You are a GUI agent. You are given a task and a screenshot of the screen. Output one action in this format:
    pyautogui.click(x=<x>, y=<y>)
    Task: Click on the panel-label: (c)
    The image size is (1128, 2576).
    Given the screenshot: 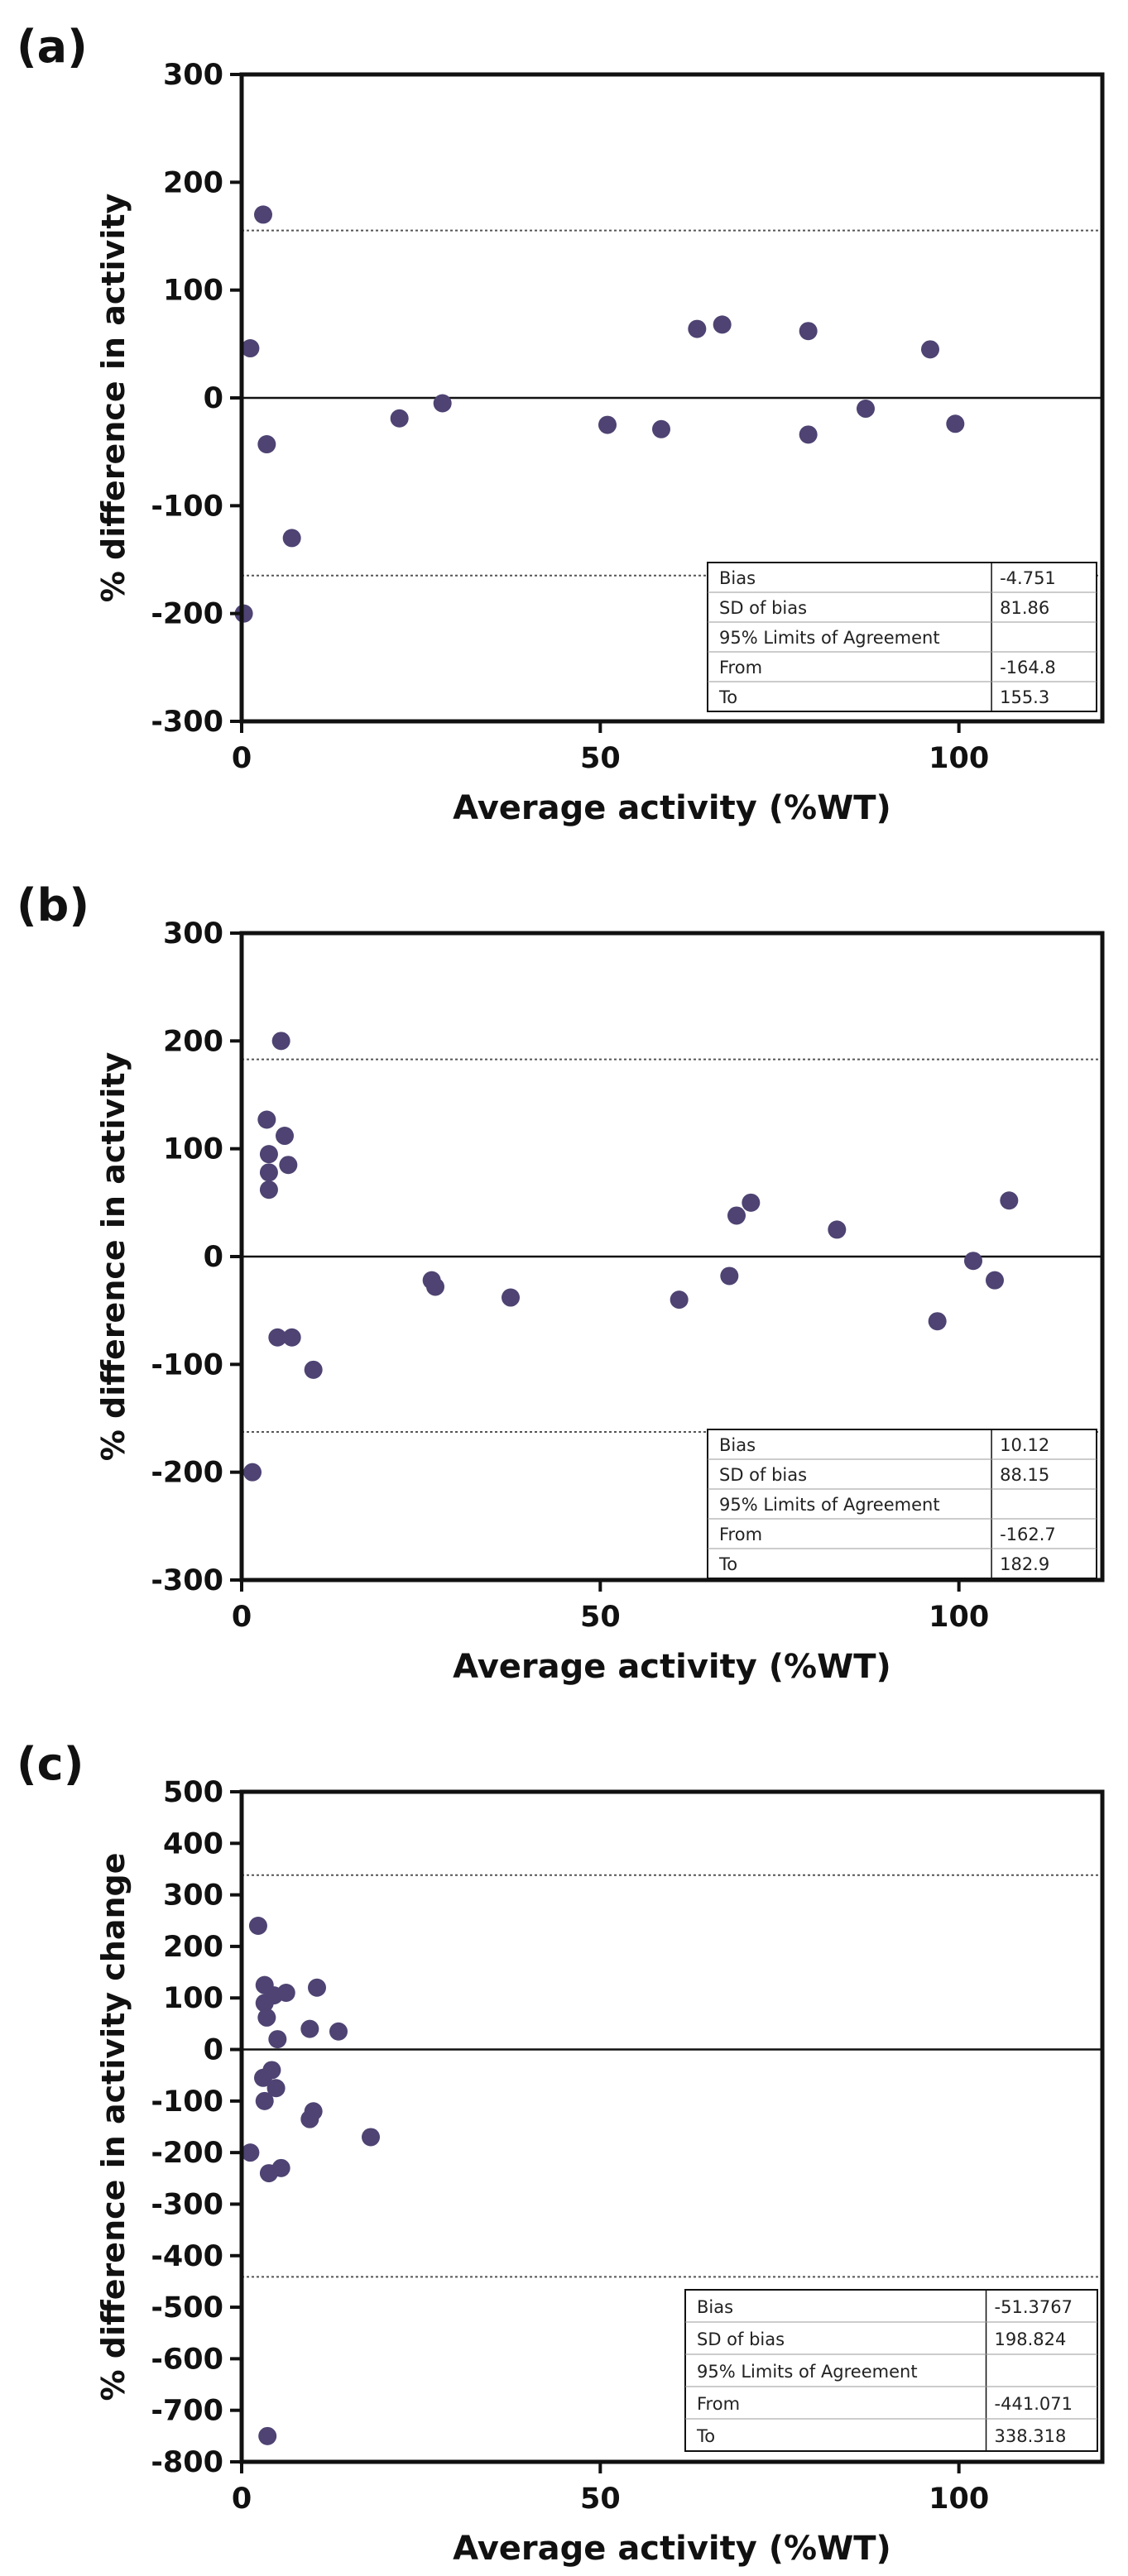 What is the action you would take?
    pyautogui.click(x=50, y=1764)
    